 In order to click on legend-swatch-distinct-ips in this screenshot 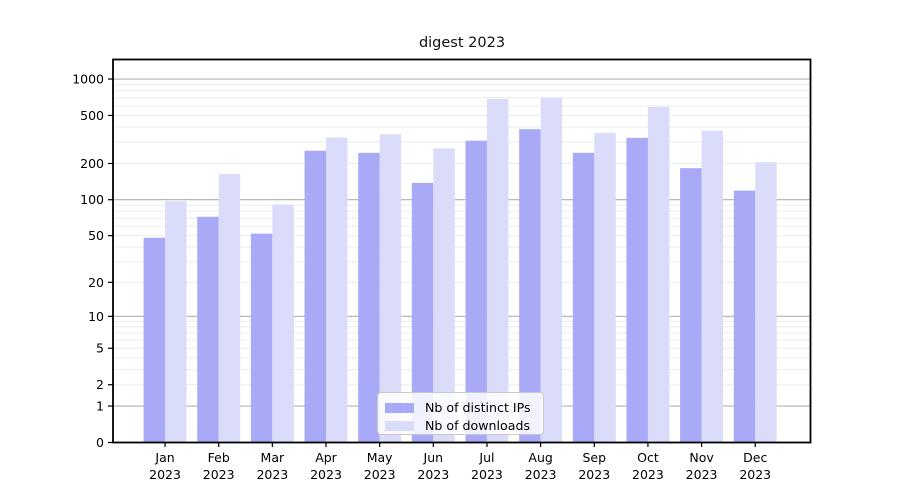, I will do `click(399, 408)`.